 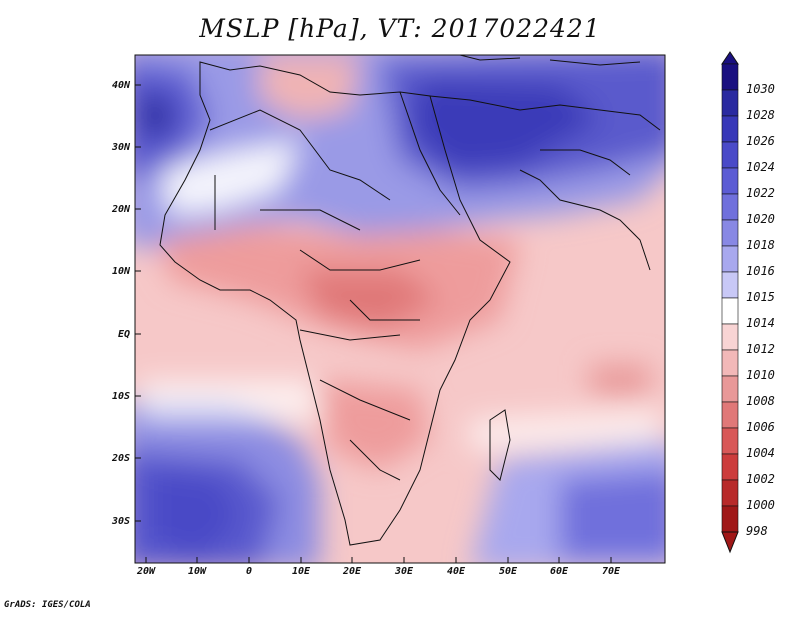 I want to click on colorbar, so click(x=730, y=302).